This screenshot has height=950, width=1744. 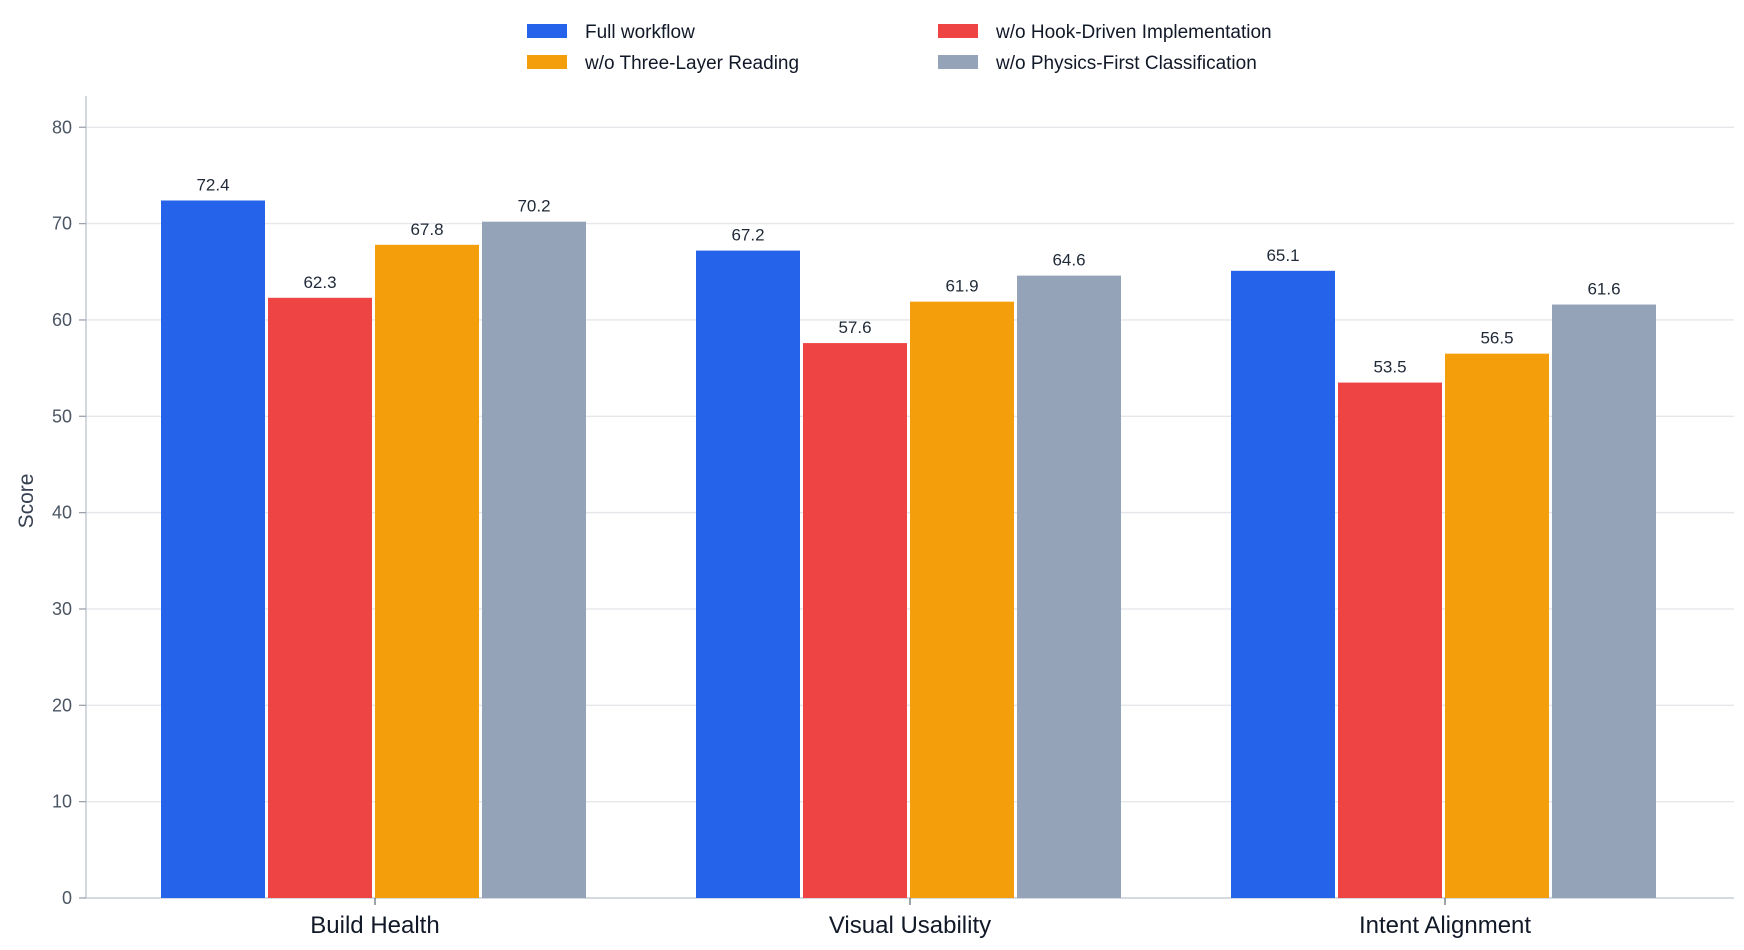 What do you see at coordinates (855, 620) in the screenshot?
I see `bar-visual-usability-w-o-hook-driven-implementation` at bounding box center [855, 620].